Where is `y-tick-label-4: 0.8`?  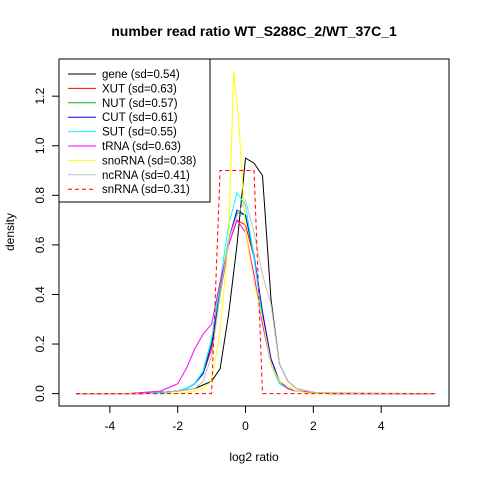
y-tick-label-4: 0.8 is located at coordinates (40, 195).